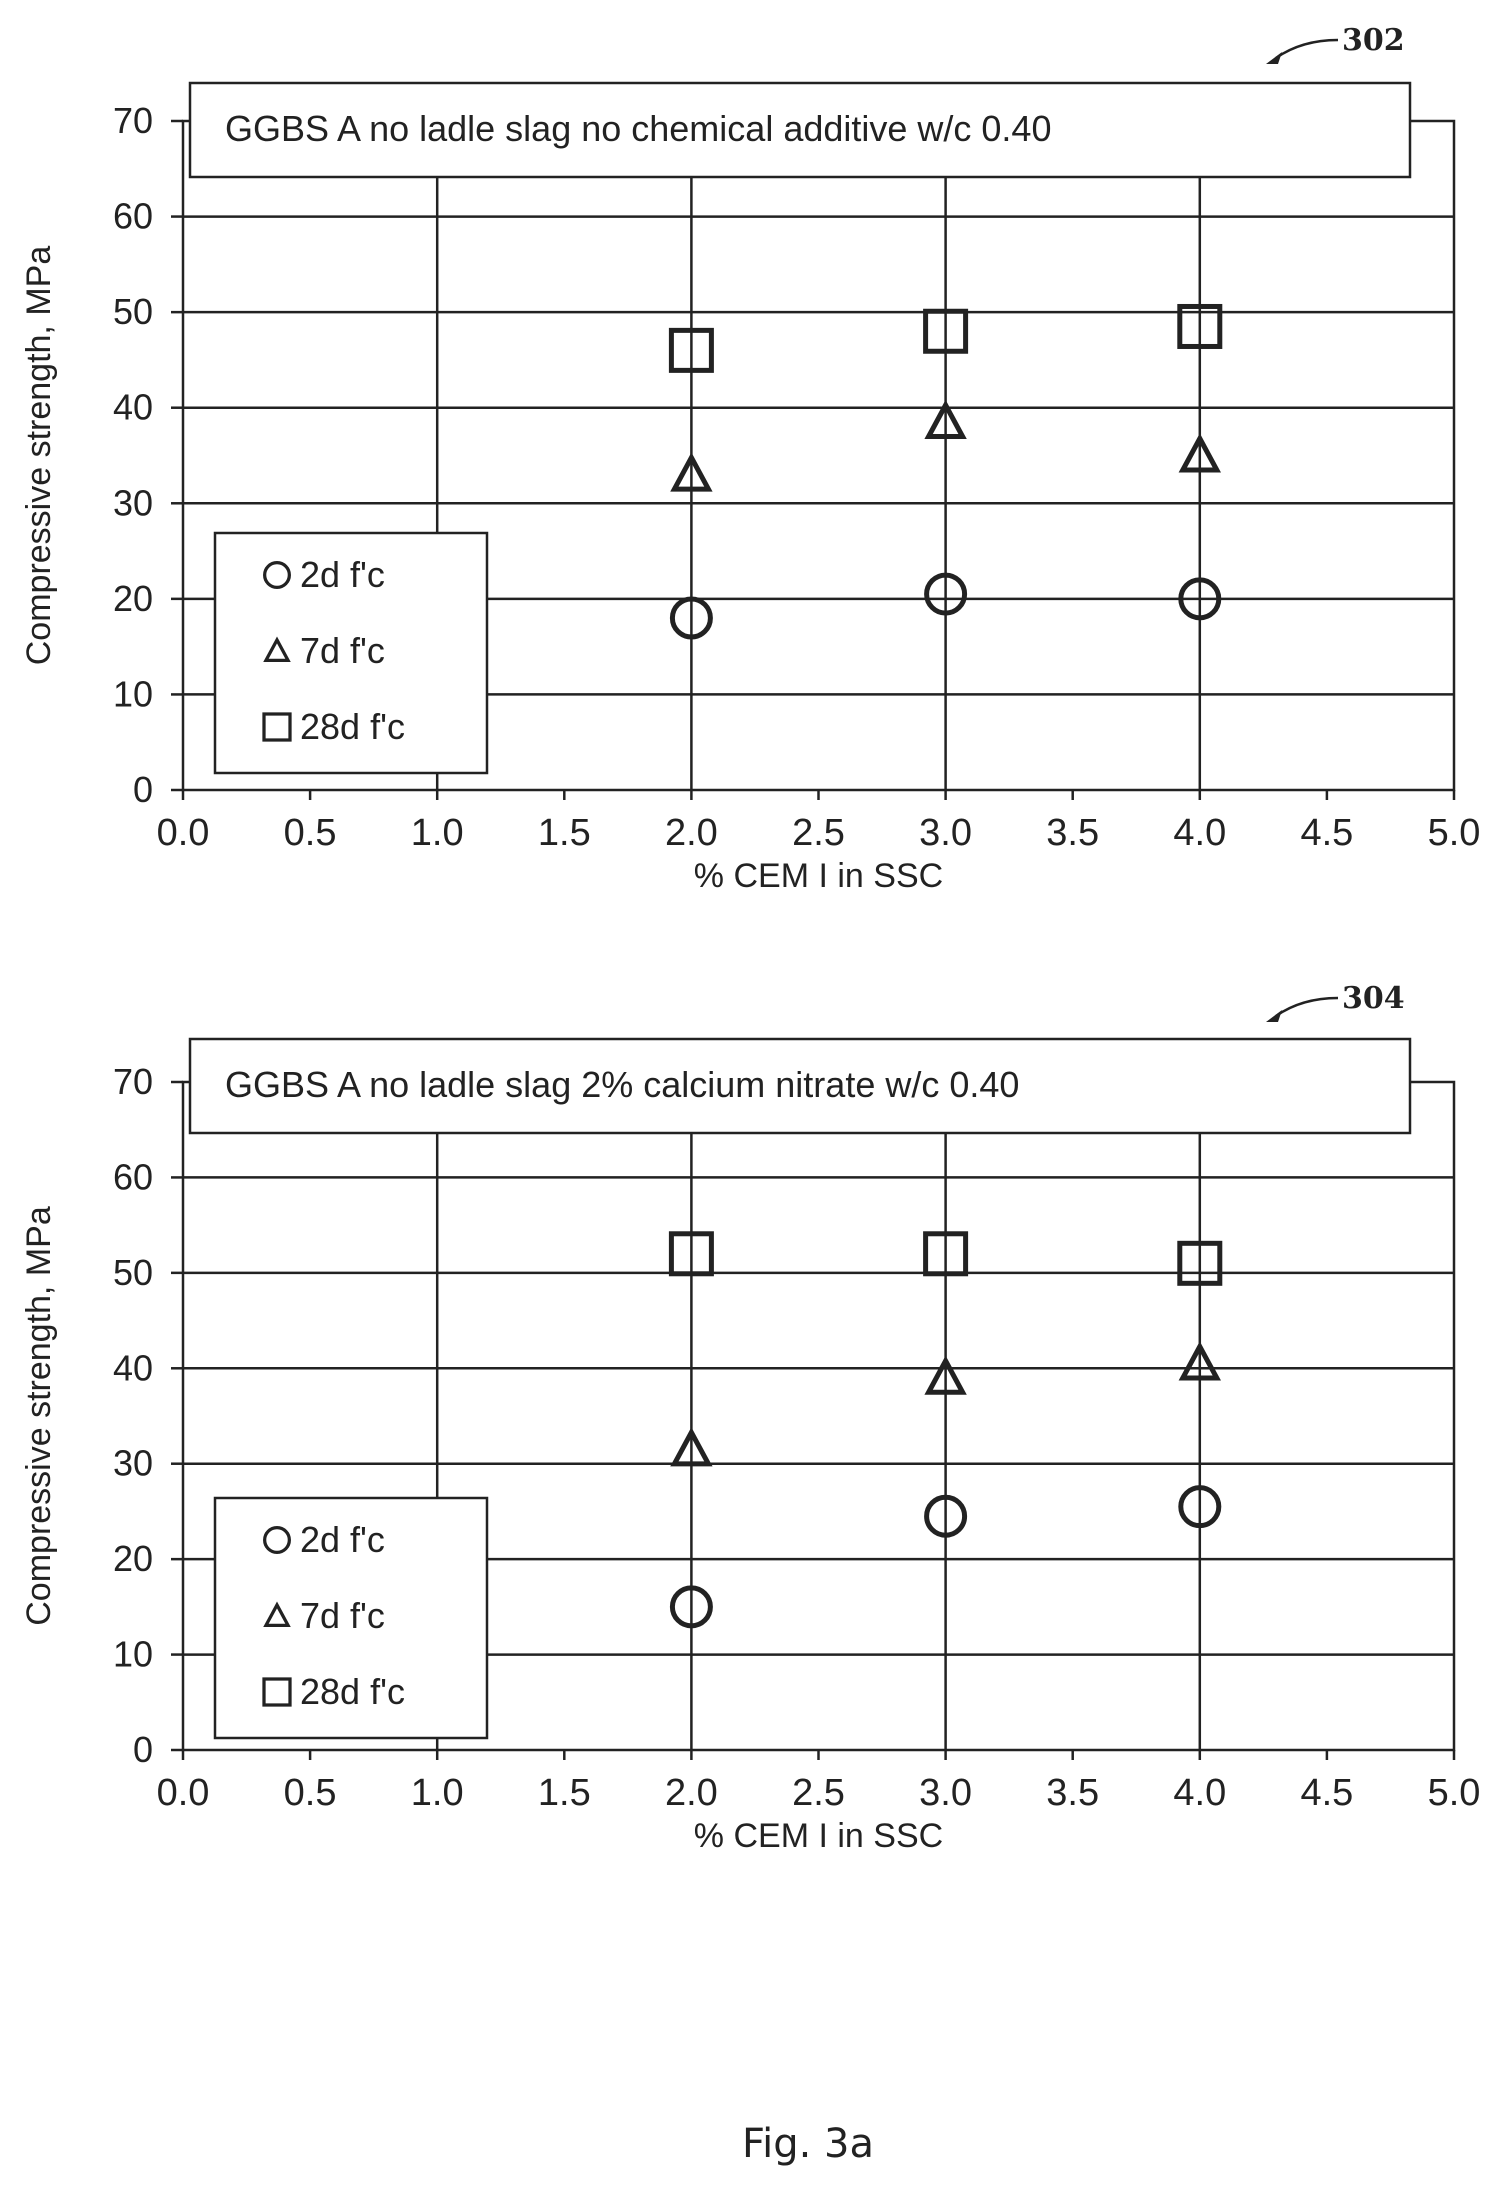 This screenshot has height=2191, width=1502. Describe the element at coordinates (1307, 49) in the screenshot. I see `ref-arrow-302-icon` at that location.